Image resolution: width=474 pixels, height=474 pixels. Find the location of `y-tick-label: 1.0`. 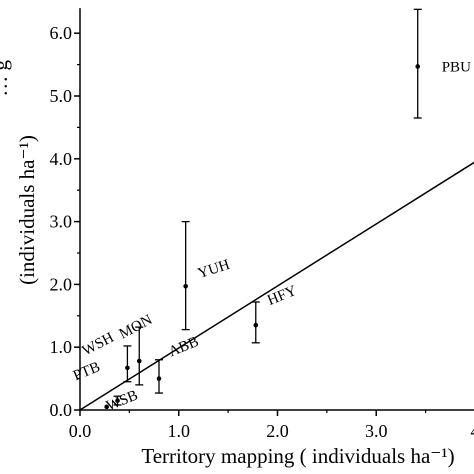

y-tick-label: 1.0 is located at coordinates (61, 347).